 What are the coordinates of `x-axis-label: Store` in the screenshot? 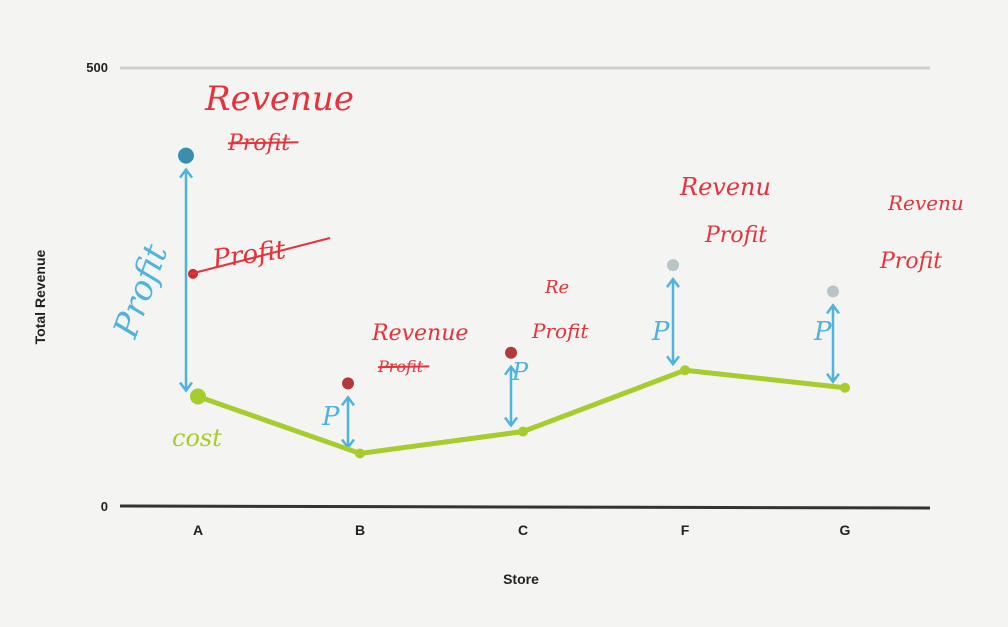 It's located at (521, 579).